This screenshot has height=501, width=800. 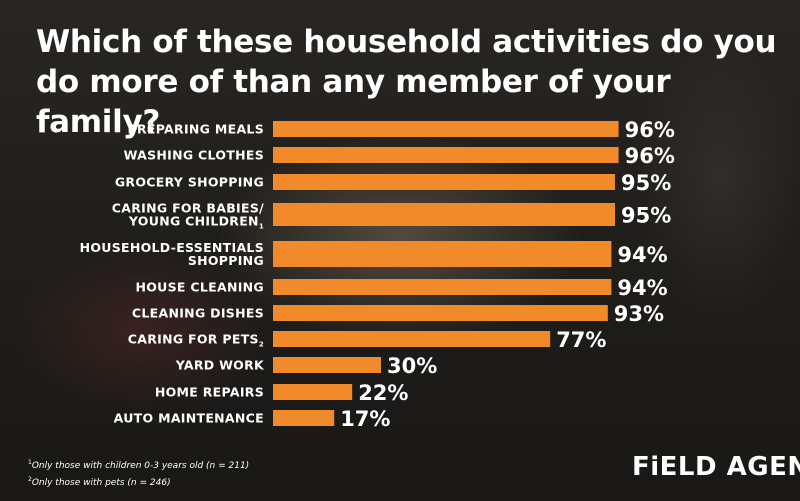 What do you see at coordinates (365, 419) in the screenshot?
I see `value-label-10: 17%` at bounding box center [365, 419].